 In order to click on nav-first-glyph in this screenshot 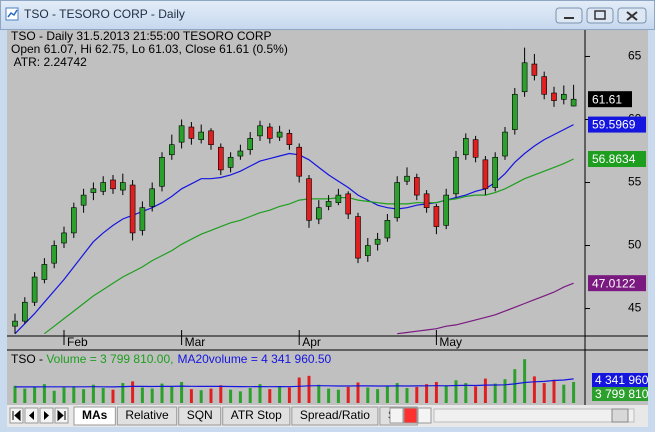, I will do `click(16, 415)`.